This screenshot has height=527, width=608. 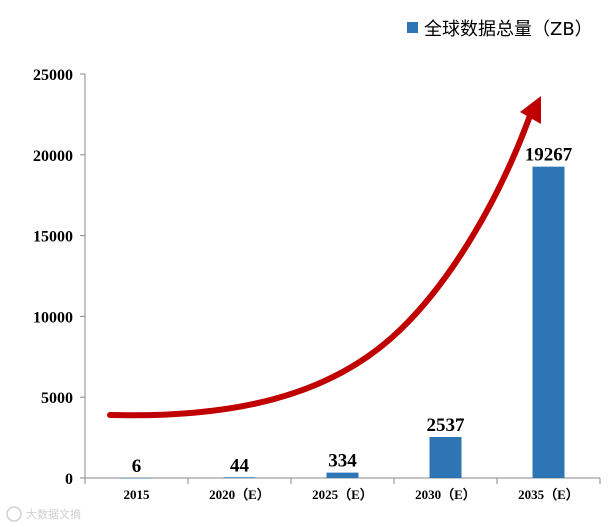 I want to click on legend-label: 全球数据总量（ZB）, so click(x=508, y=29).